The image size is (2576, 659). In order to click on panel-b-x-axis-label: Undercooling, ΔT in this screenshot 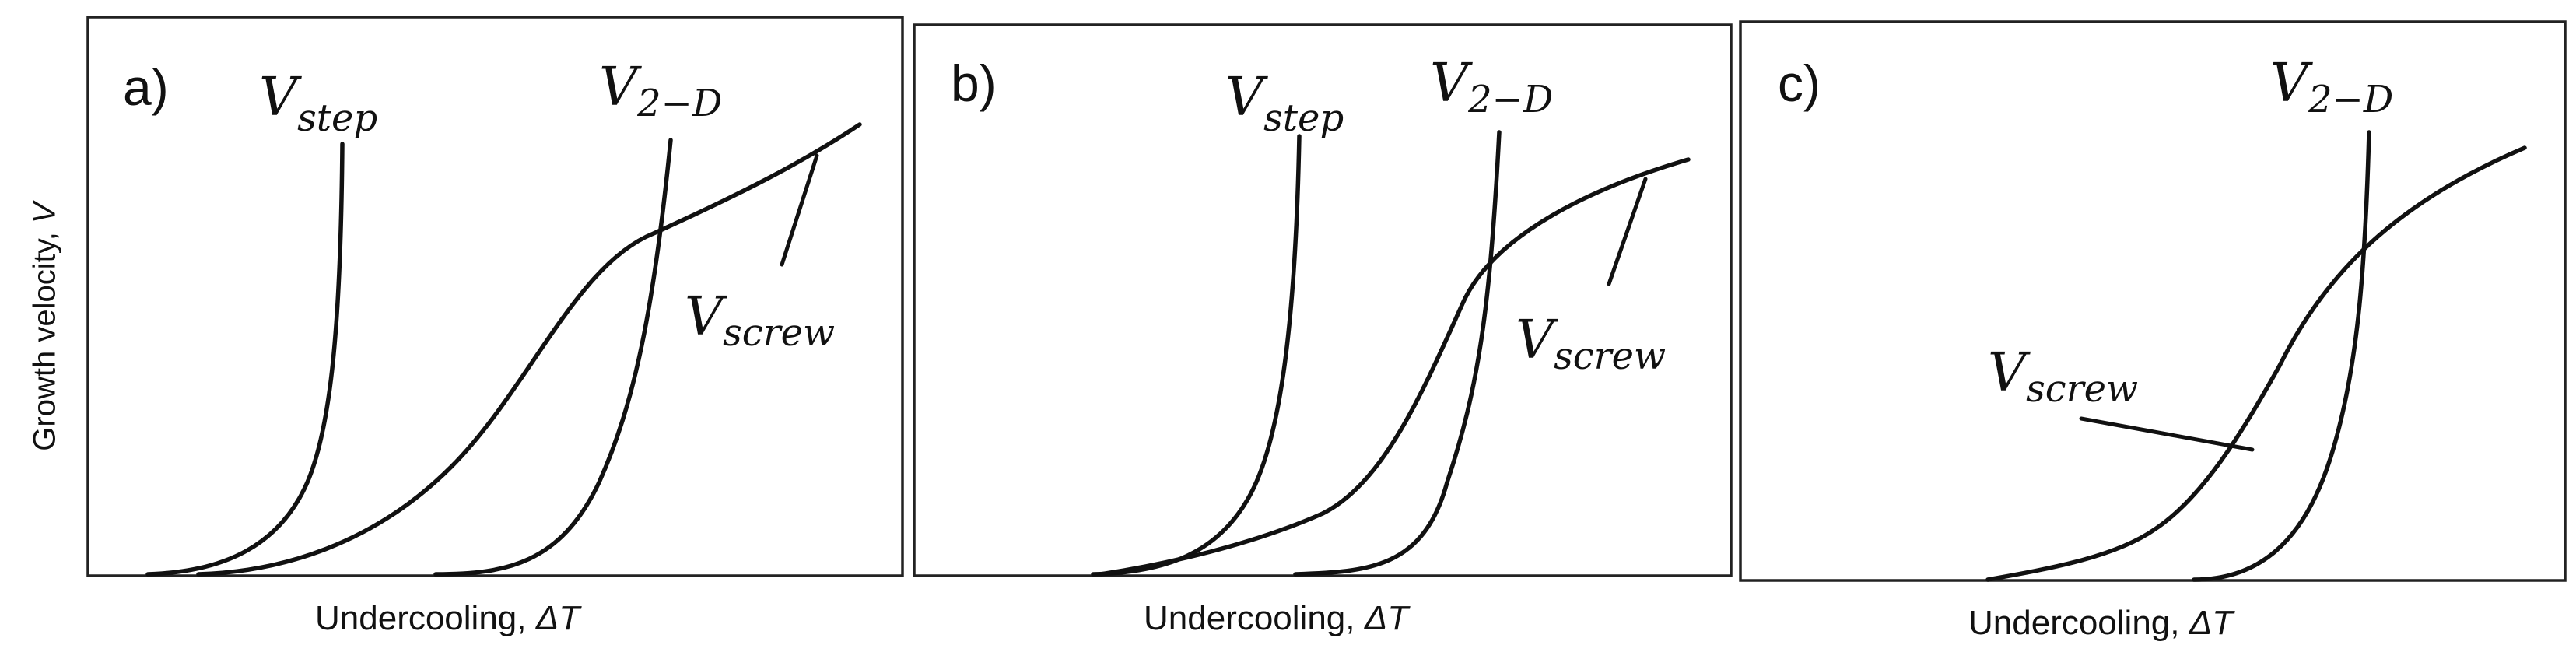, I will do `click(1276, 618)`.